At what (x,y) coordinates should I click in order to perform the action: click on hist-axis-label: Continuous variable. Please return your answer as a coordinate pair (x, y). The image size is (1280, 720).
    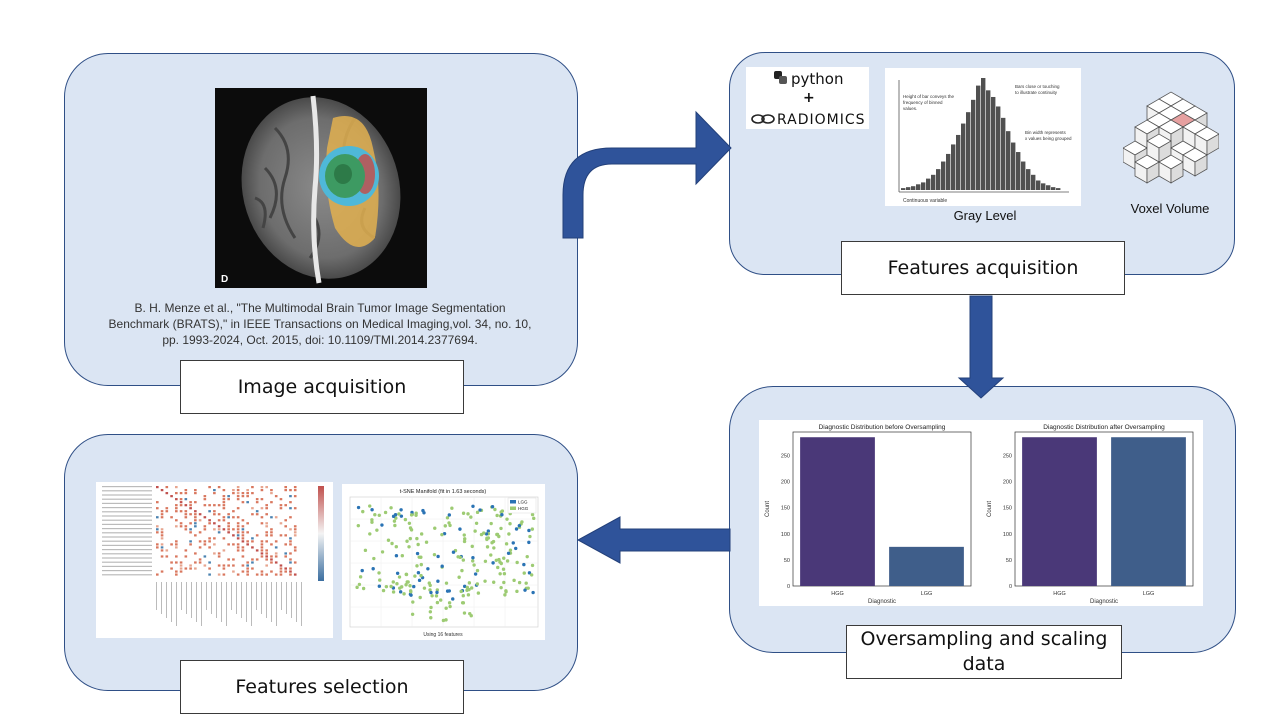
    Looking at the image, I should click on (925, 201).